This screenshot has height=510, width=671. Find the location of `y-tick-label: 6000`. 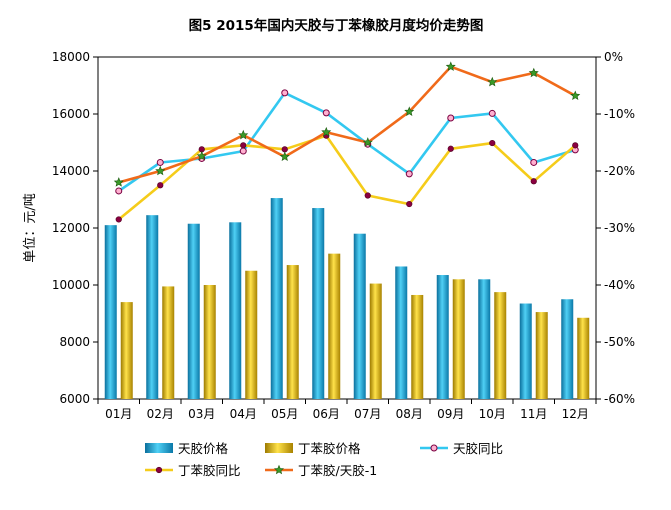

y-tick-label: 6000 is located at coordinates (74, 399).